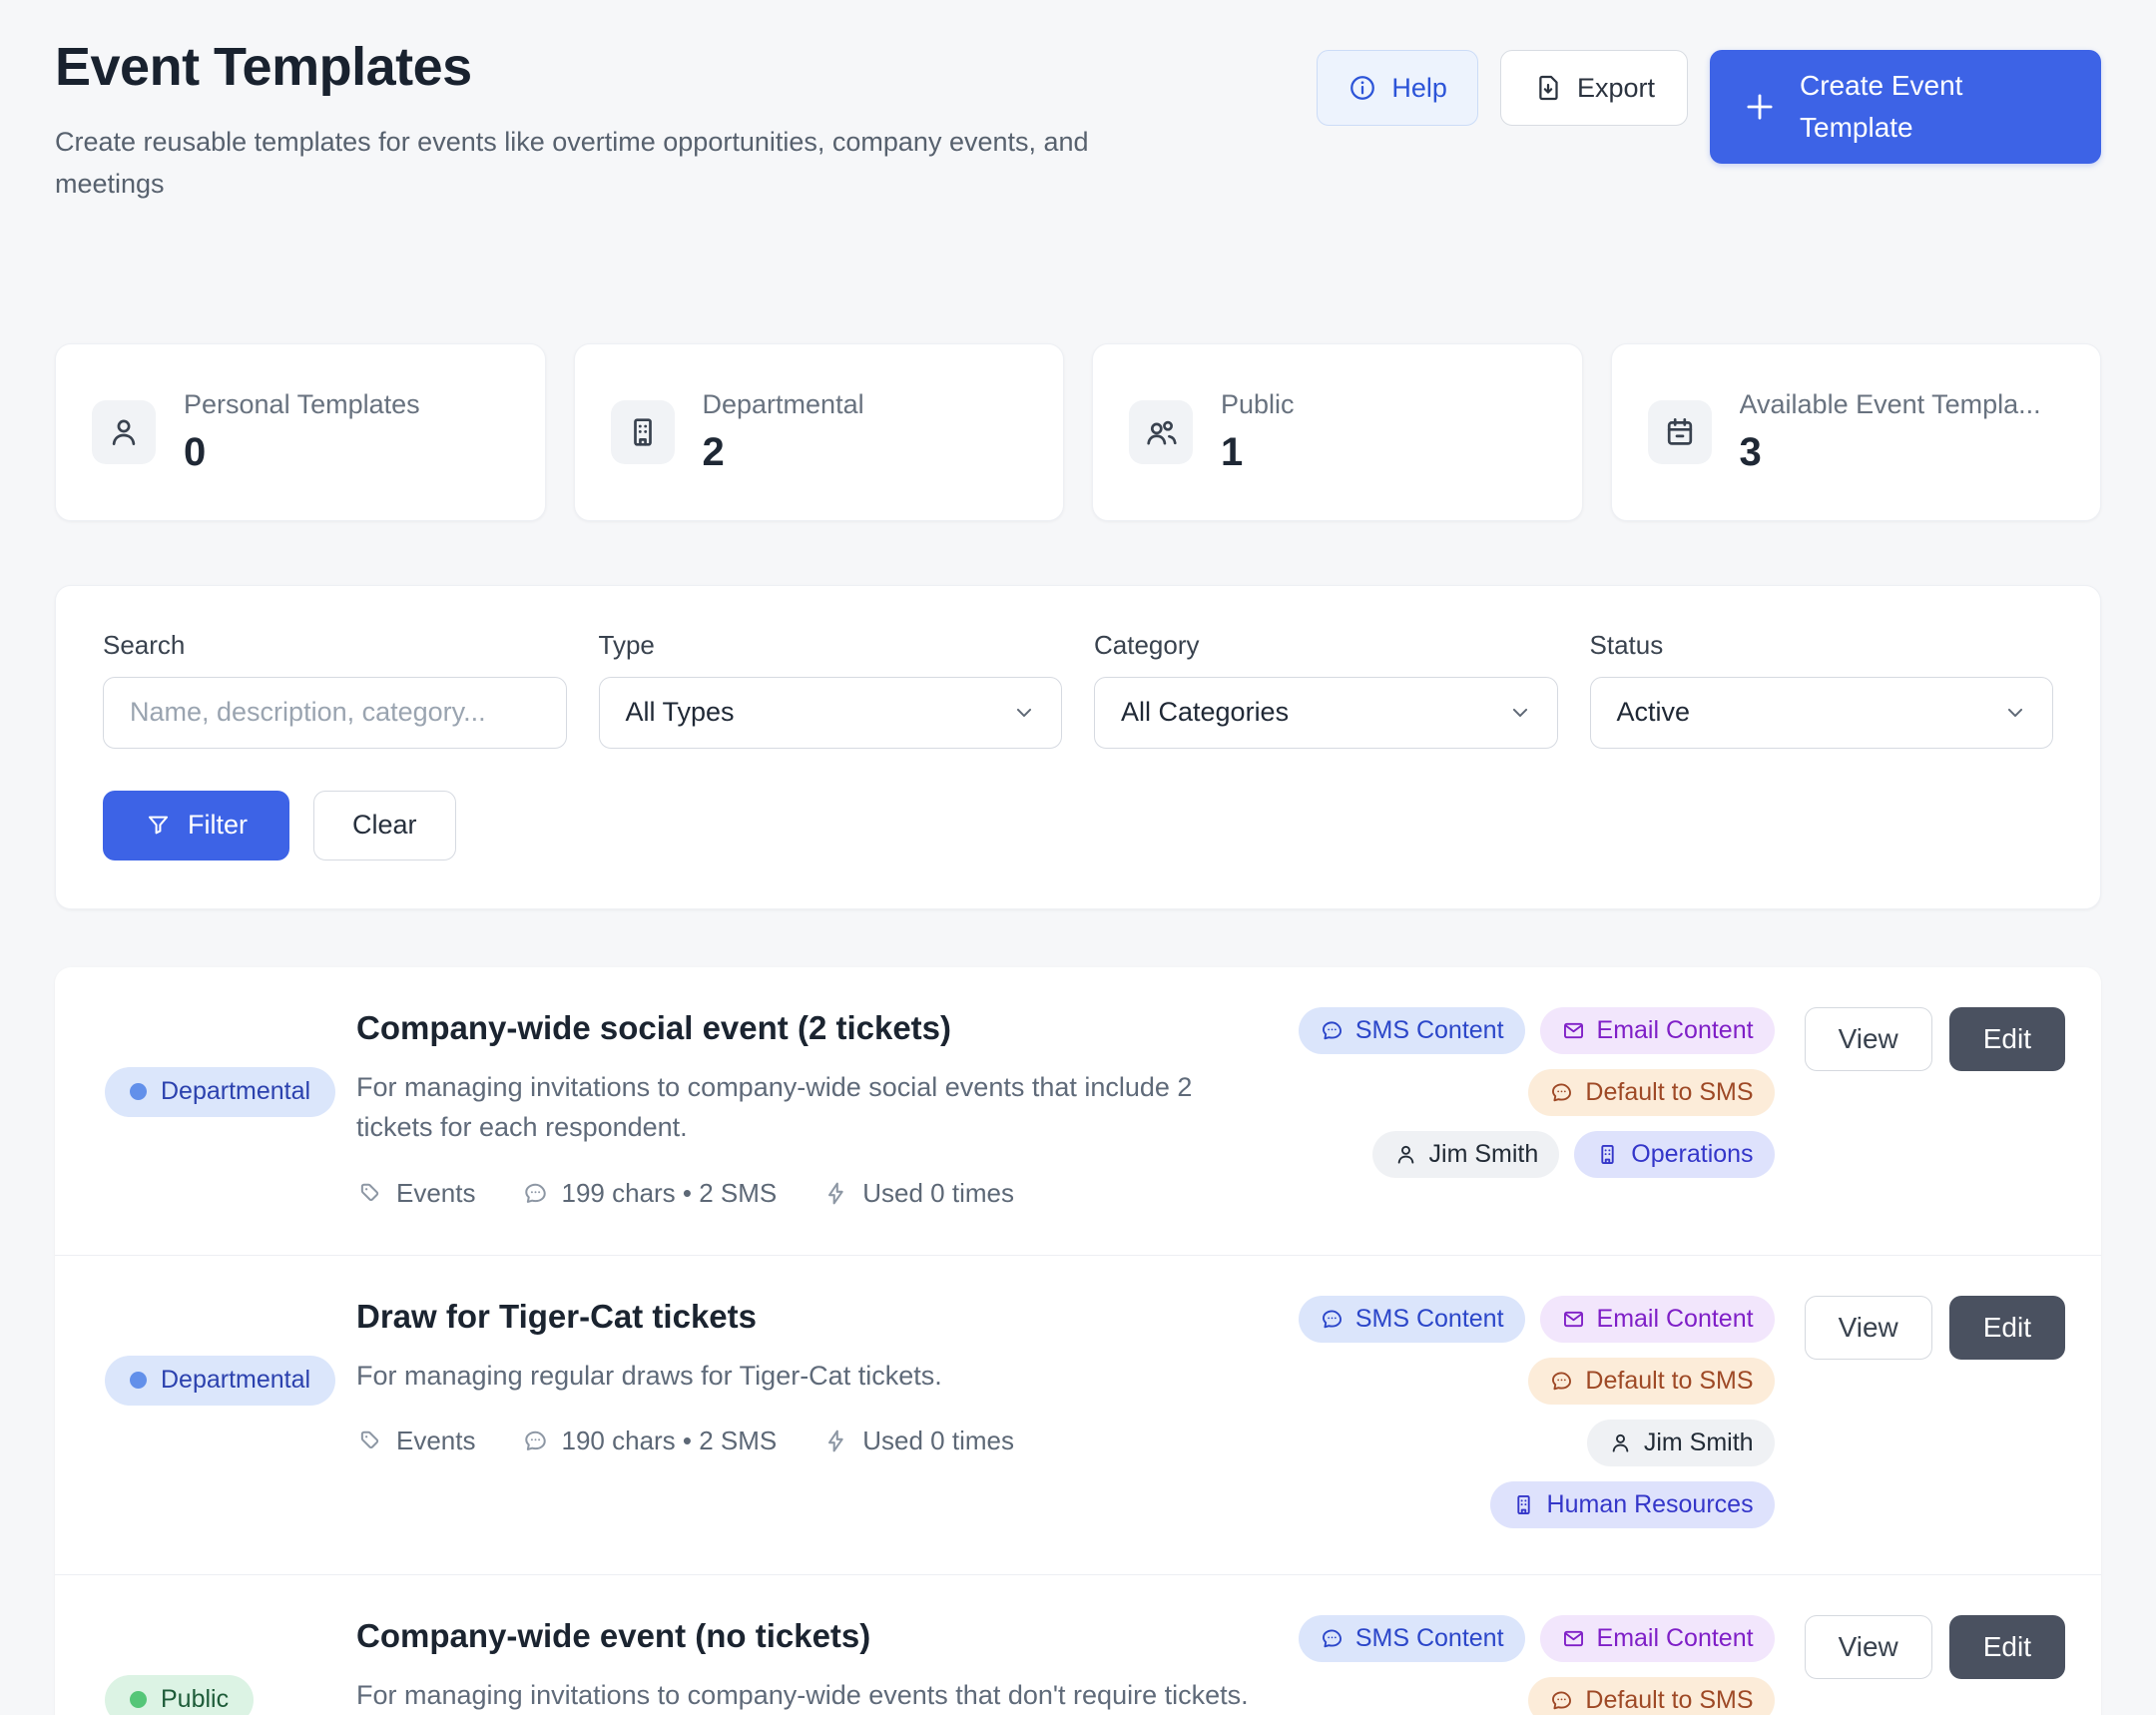 The width and height of the screenshot is (2156, 1715). Describe the element at coordinates (1821, 712) in the screenshot. I see `status-select: Active` at that location.